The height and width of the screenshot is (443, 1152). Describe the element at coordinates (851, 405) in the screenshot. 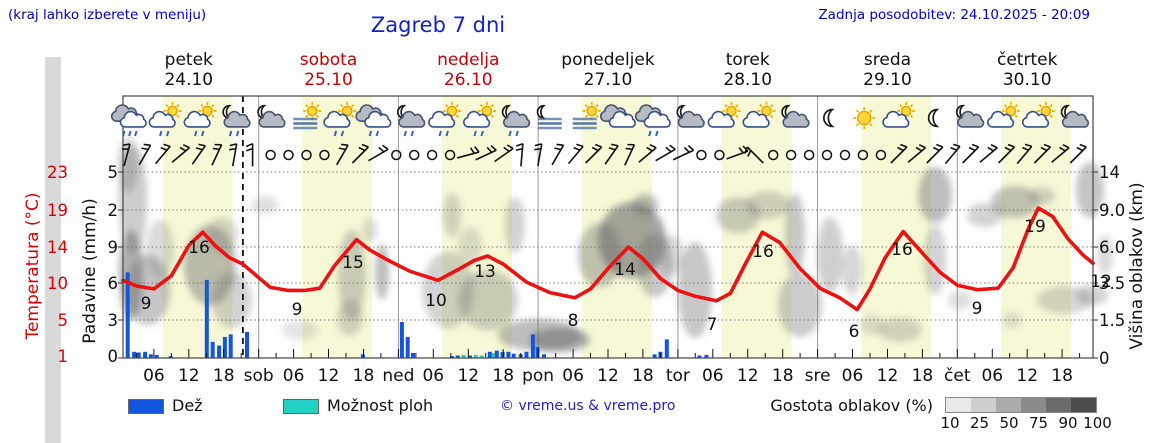

I see `cloud-density-label: Gostota oblakov (%)` at that location.